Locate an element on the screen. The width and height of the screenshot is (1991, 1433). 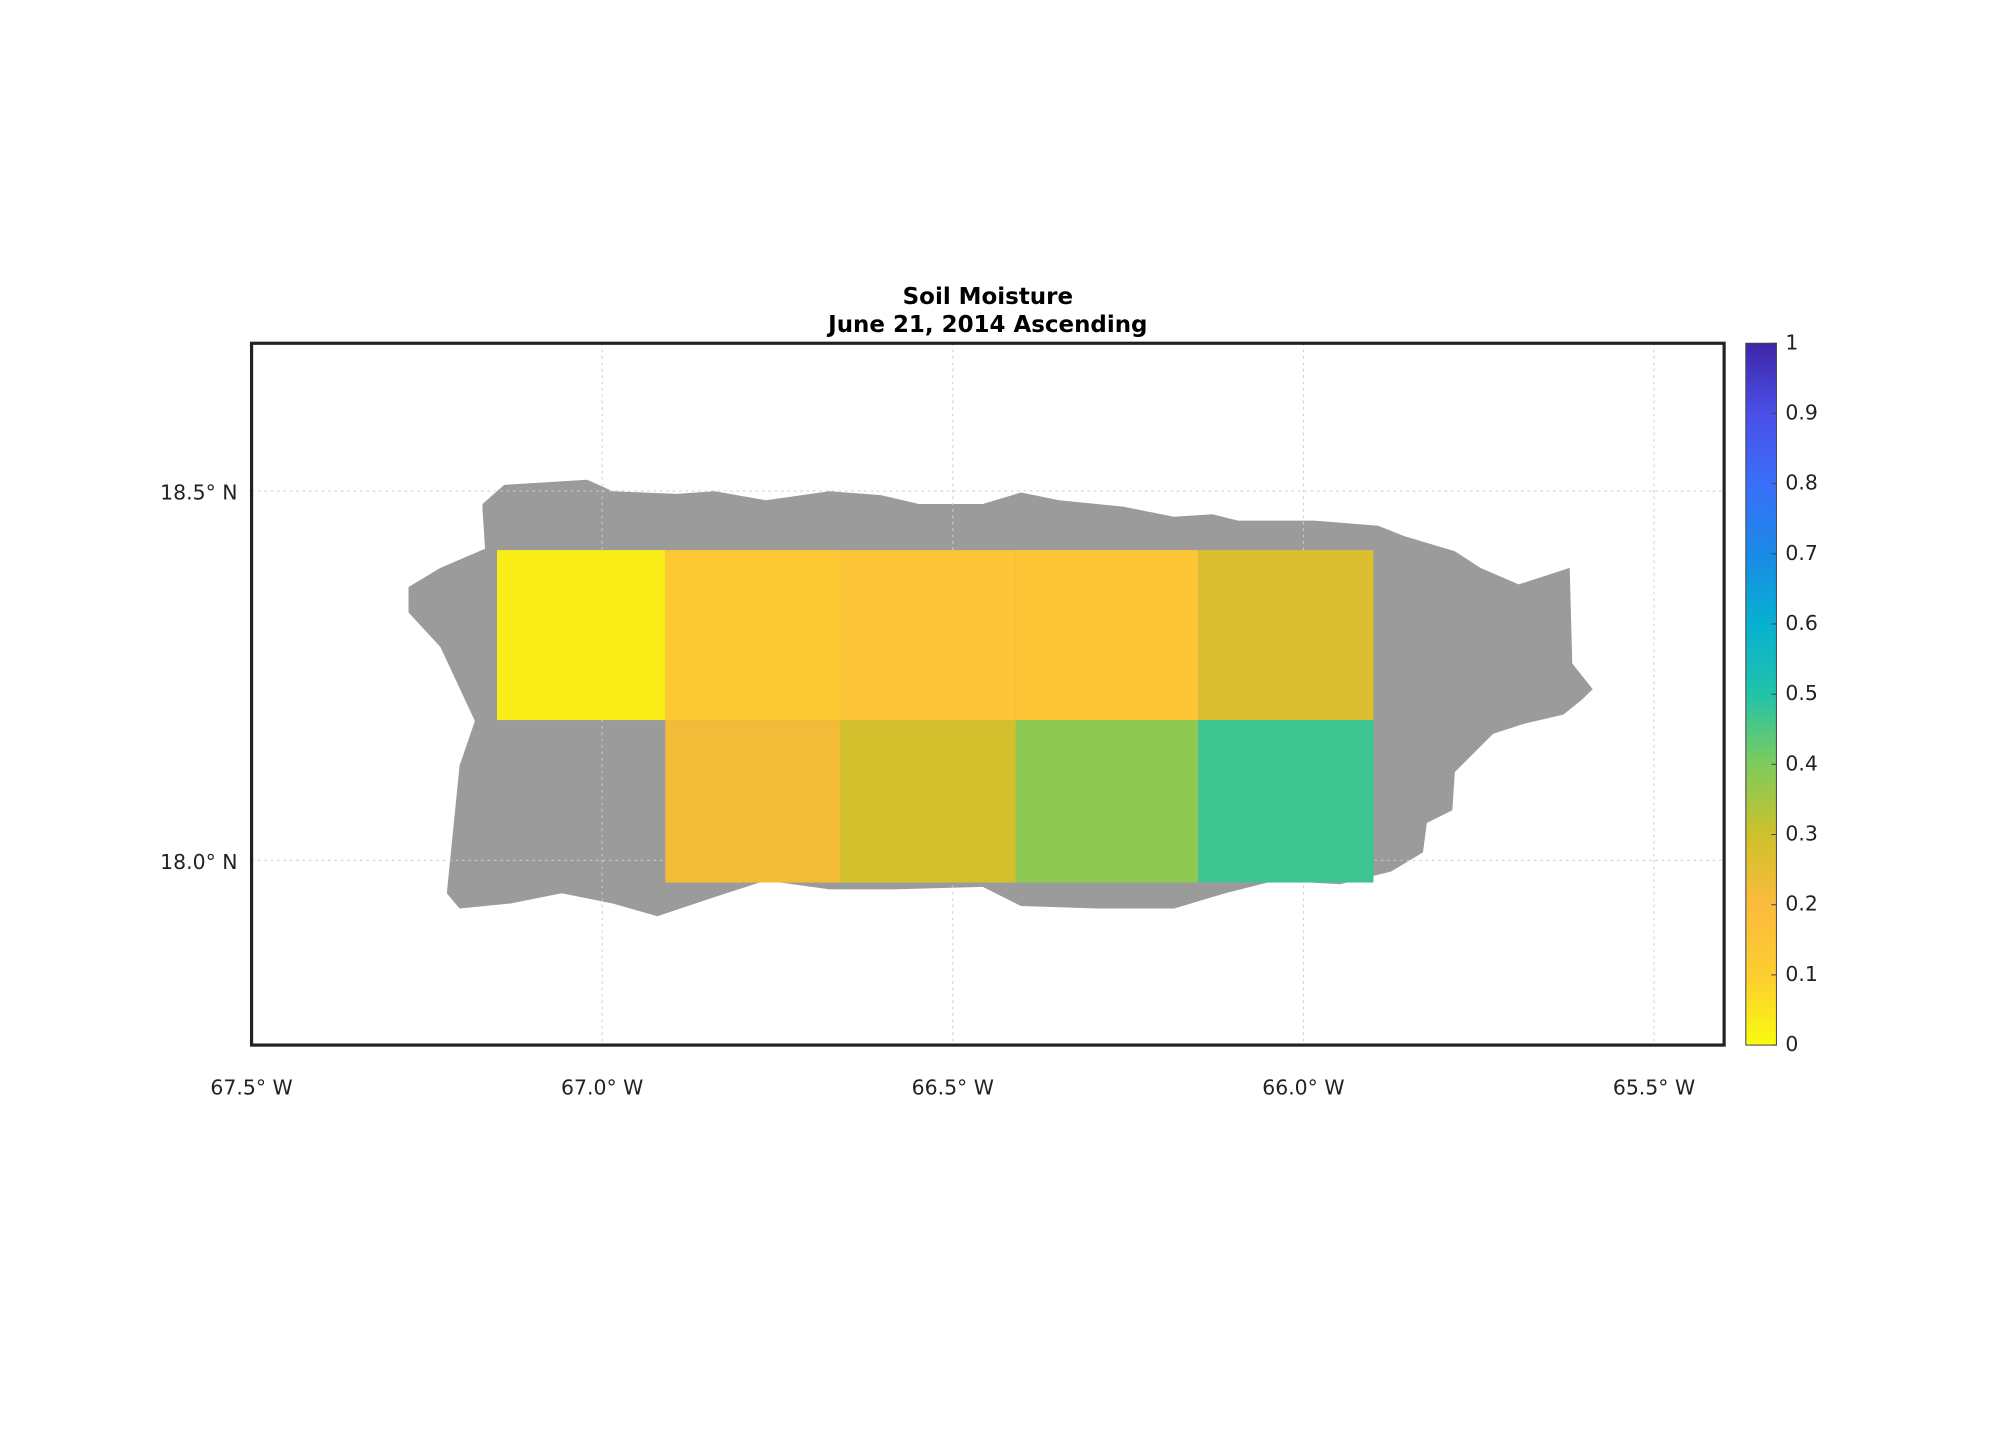
colorbar-tick-label: 0.3 is located at coordinates (1801, 834).